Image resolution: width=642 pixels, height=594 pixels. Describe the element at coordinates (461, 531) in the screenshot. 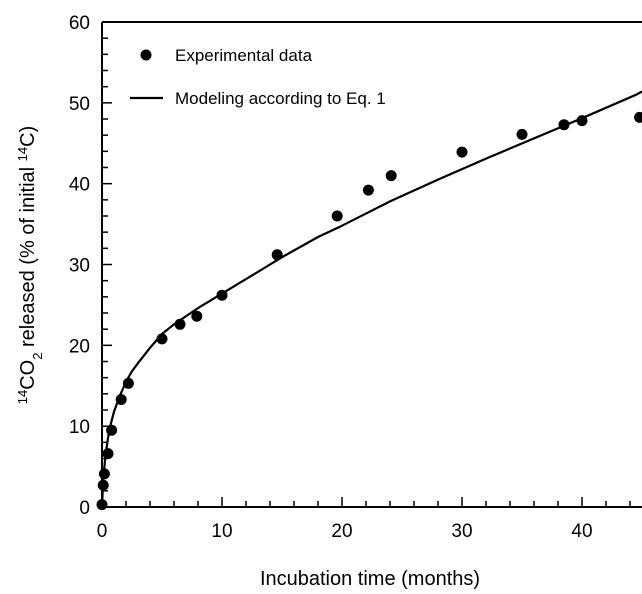

I see `x-tick-label: 30` at that location.